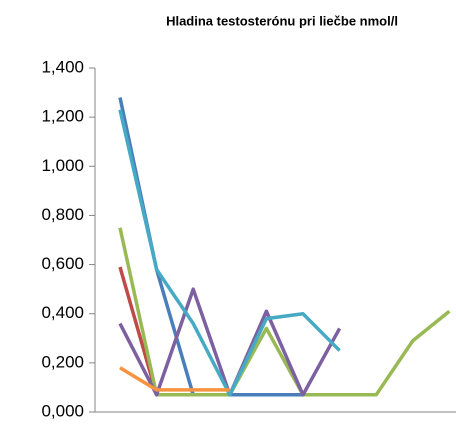 The image size is (456, 425). What do you see at coordinates (62, 66) in the screenshot?
I see `y-tick-label: 1,400` at bounding box center [62, 66].